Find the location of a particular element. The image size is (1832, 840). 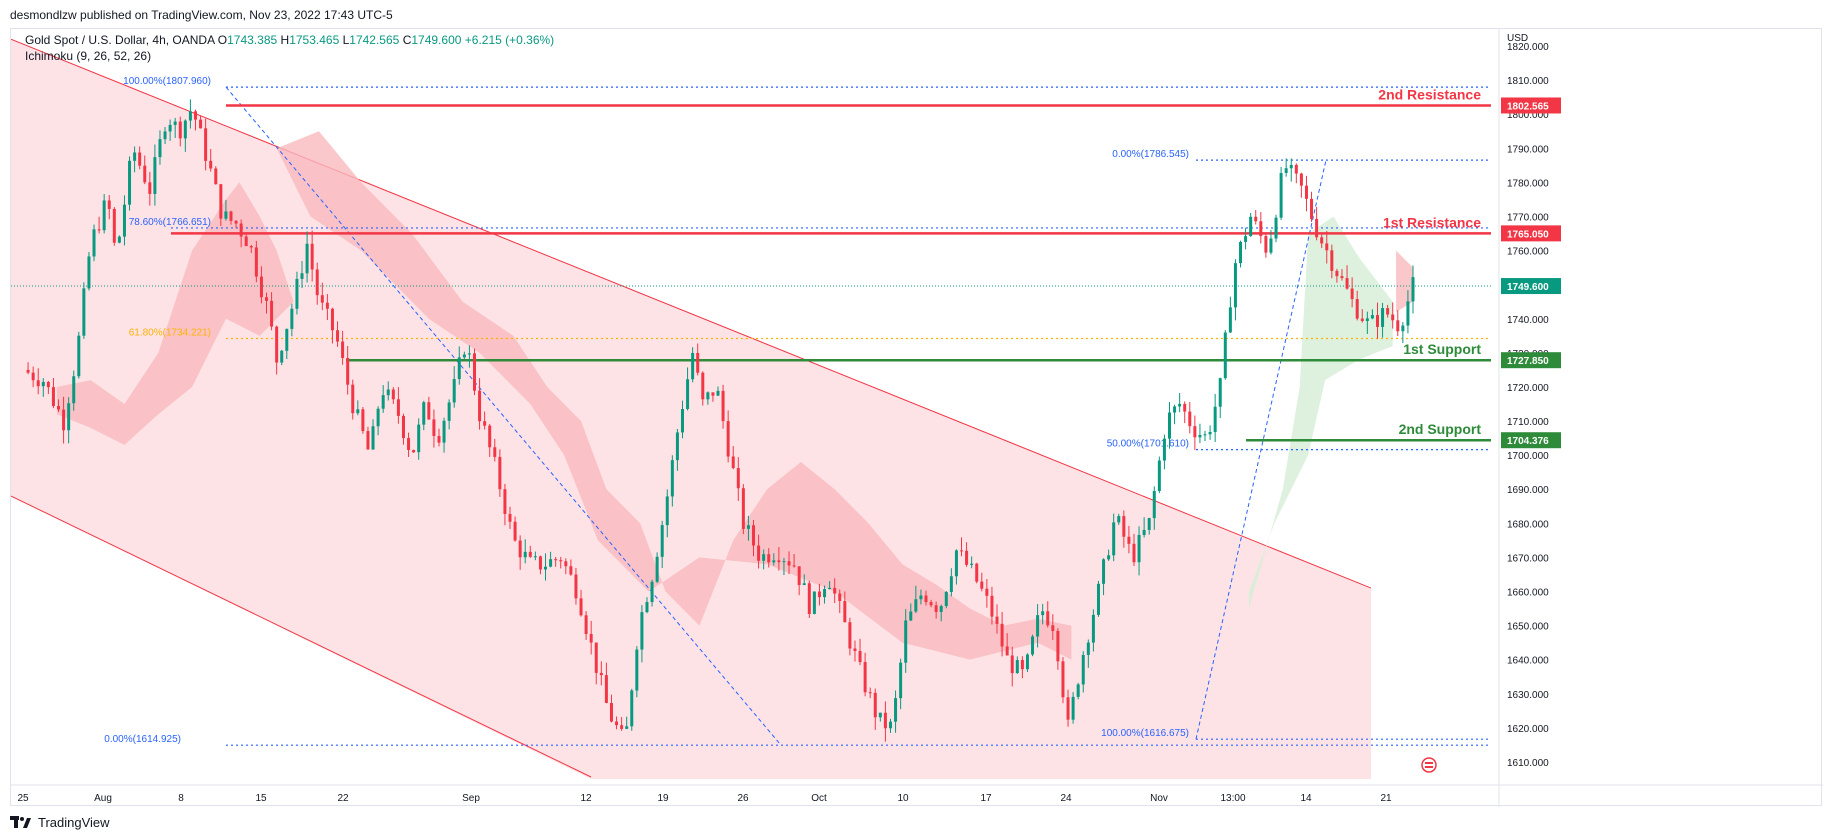

fib-label: 100.00%(1807.960) is located at coordinates (167, 81).